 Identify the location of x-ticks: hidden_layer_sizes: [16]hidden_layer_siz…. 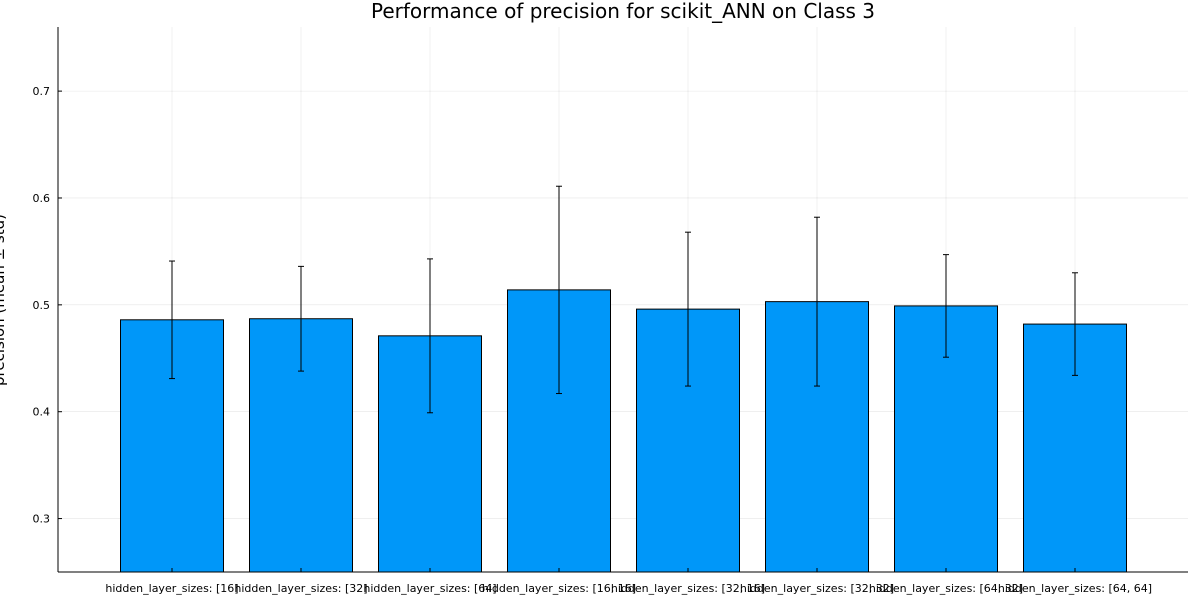
(628, 581).